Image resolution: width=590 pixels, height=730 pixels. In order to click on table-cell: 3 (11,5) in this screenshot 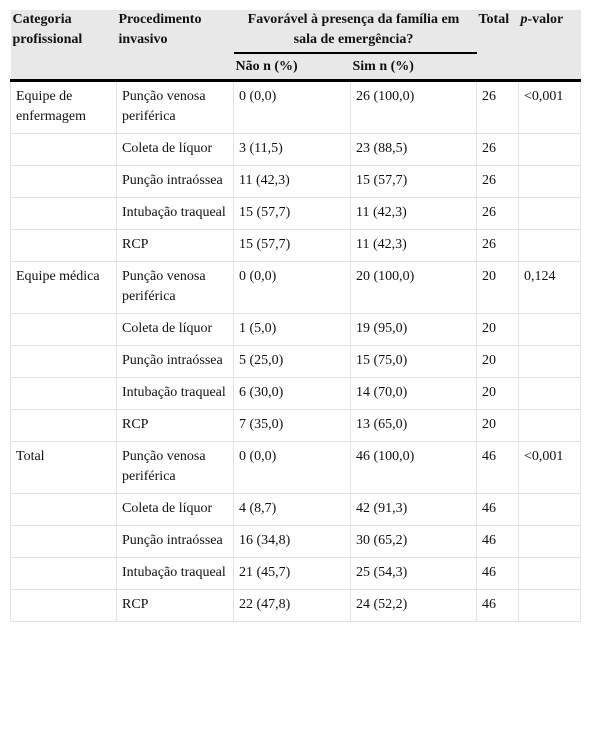, I will do `click(292, 149)`.